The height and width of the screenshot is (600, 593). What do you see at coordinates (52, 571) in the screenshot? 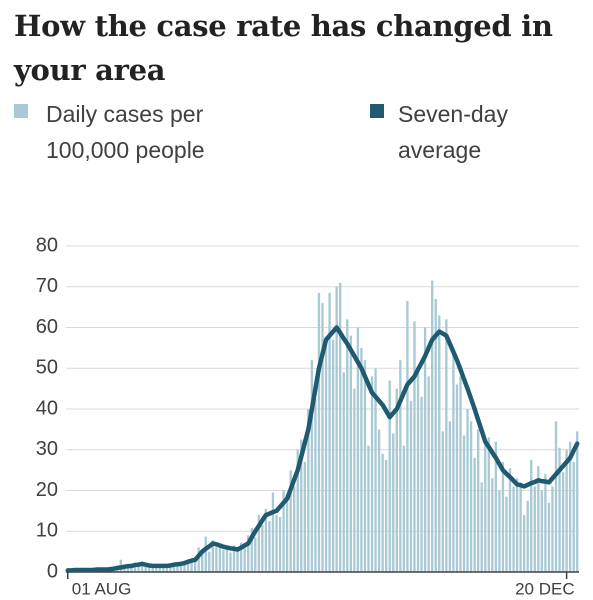
I see `y-tick-label: 0` at bounding box center [52, 571].